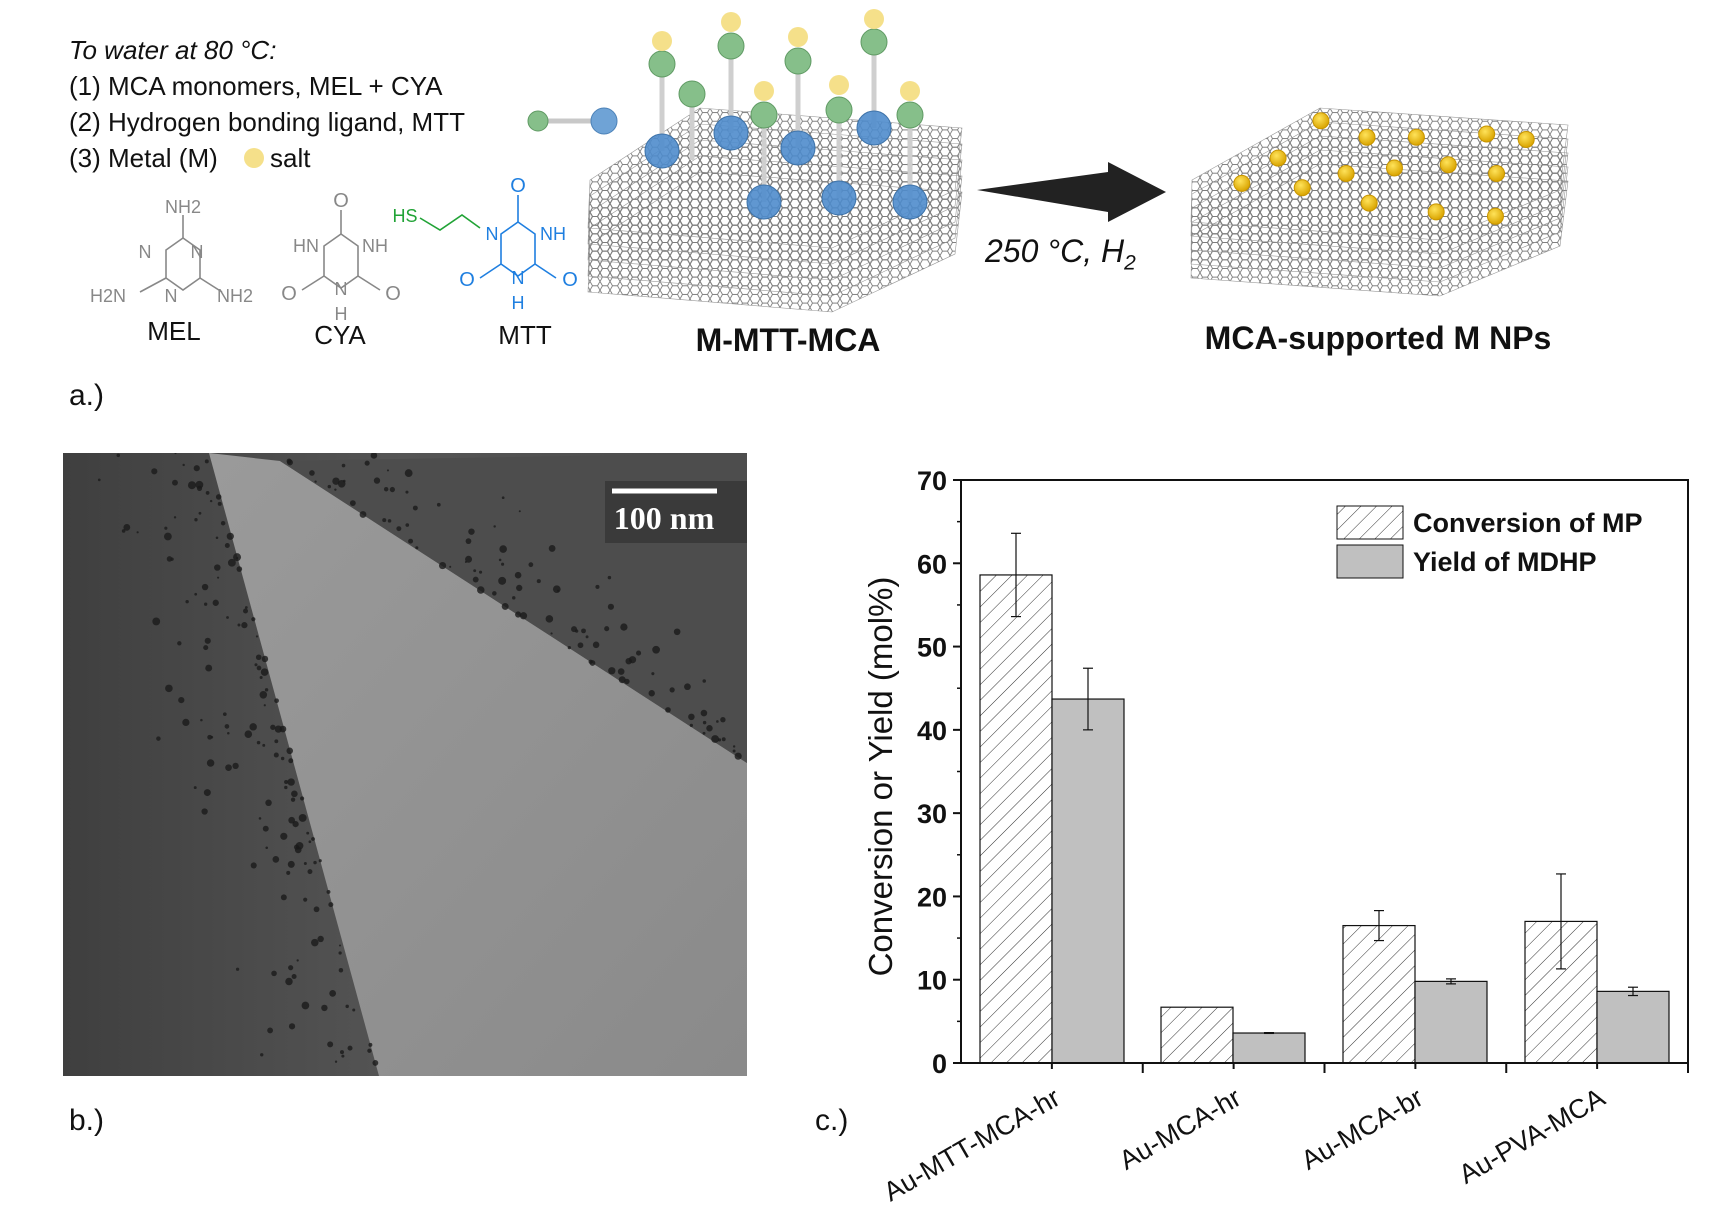  Describe the element at coordinates (143, 158) in the screenshot. I see `step-3: (3) Metal (M)` at that location.